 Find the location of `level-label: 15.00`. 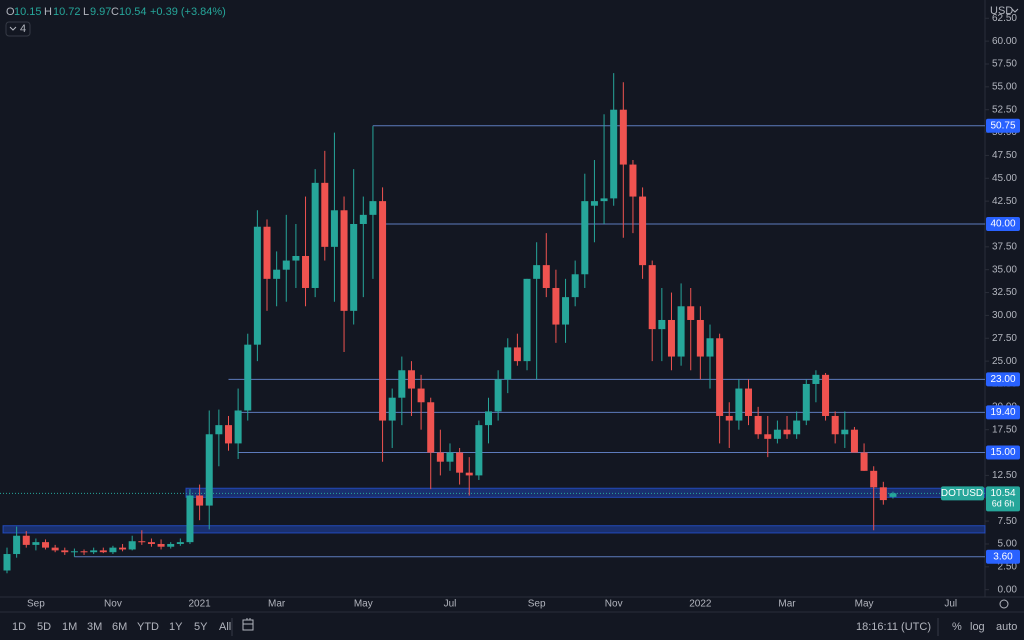

level-label: 15.00 is located at coordinates (1002, 452).